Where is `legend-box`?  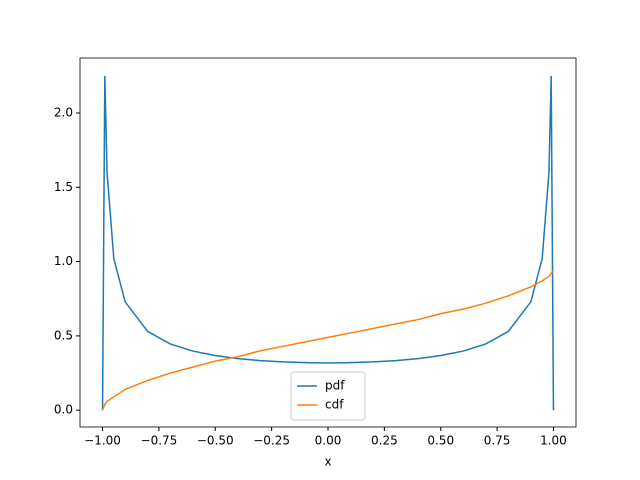
legend-box is located at coordinates (328, 396).